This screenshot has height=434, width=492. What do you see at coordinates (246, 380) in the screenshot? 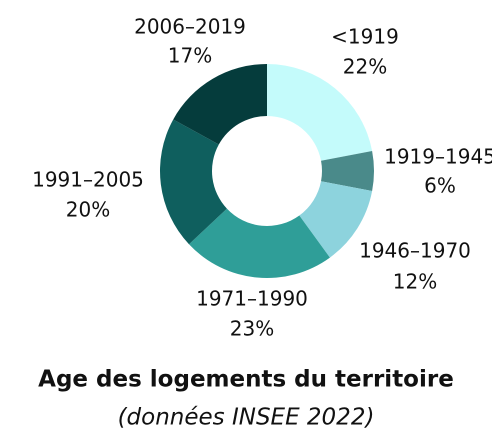
I see `chart-title: Age des logements du territoire` at bounding box center [246, 380].